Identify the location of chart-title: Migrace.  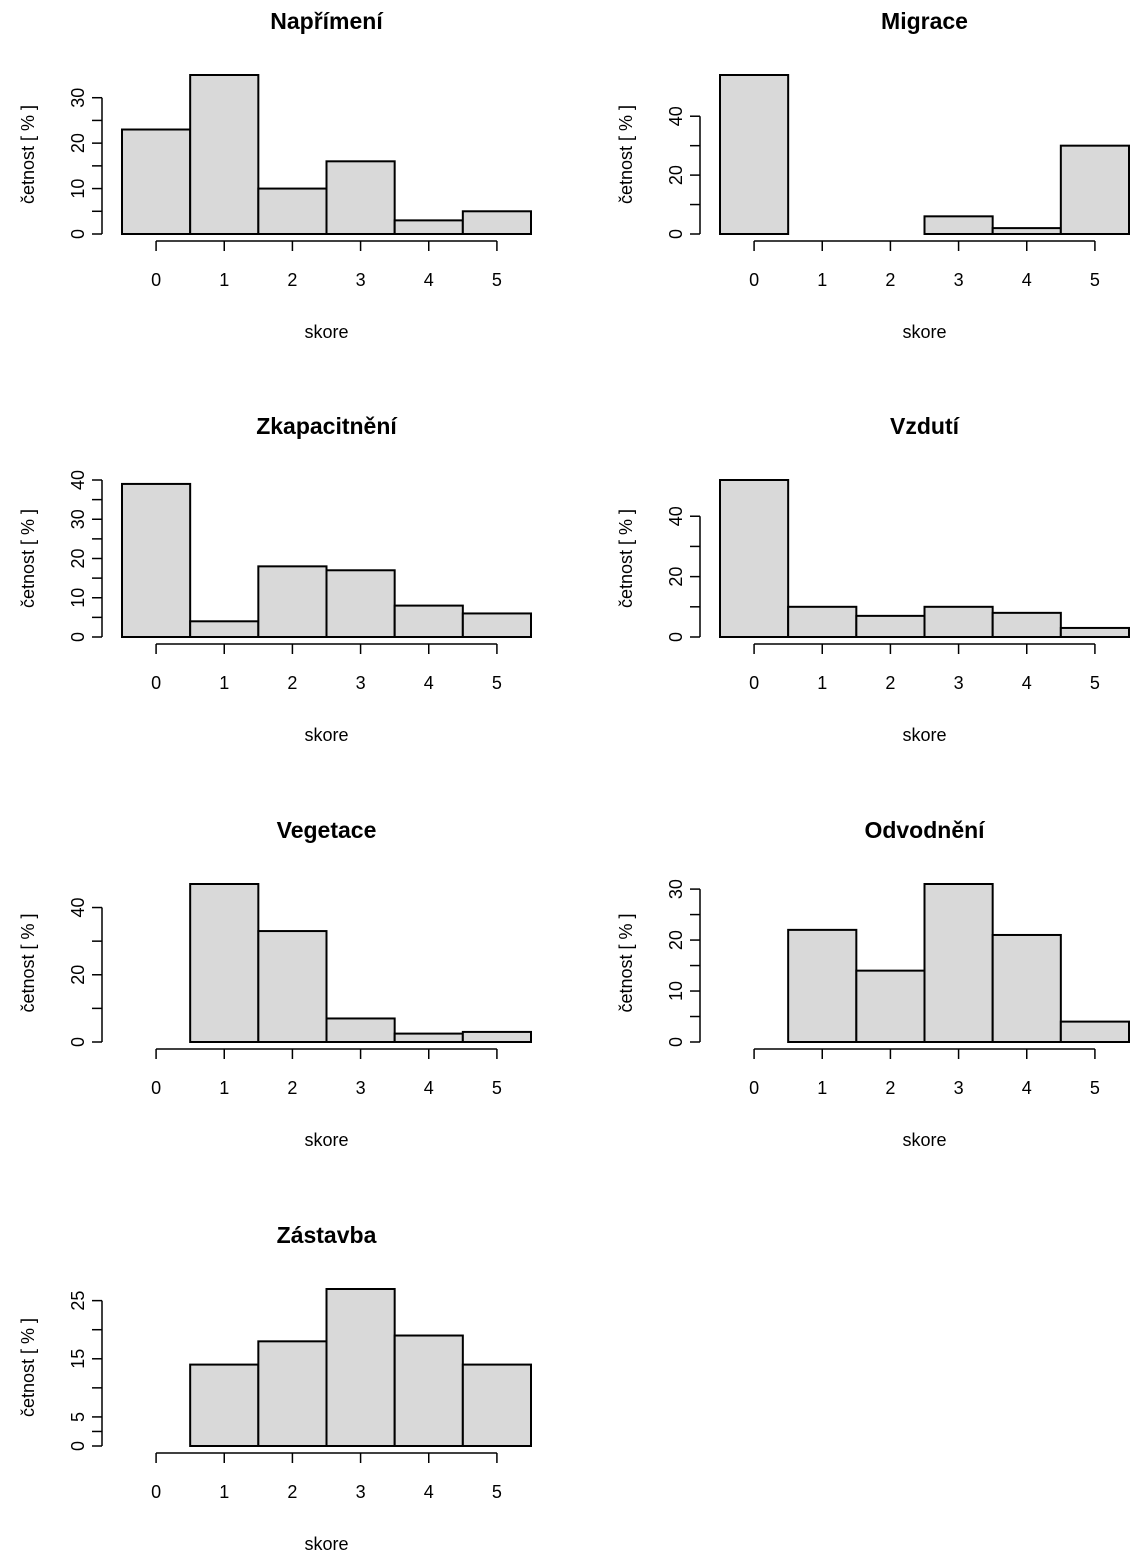
(924, 21).